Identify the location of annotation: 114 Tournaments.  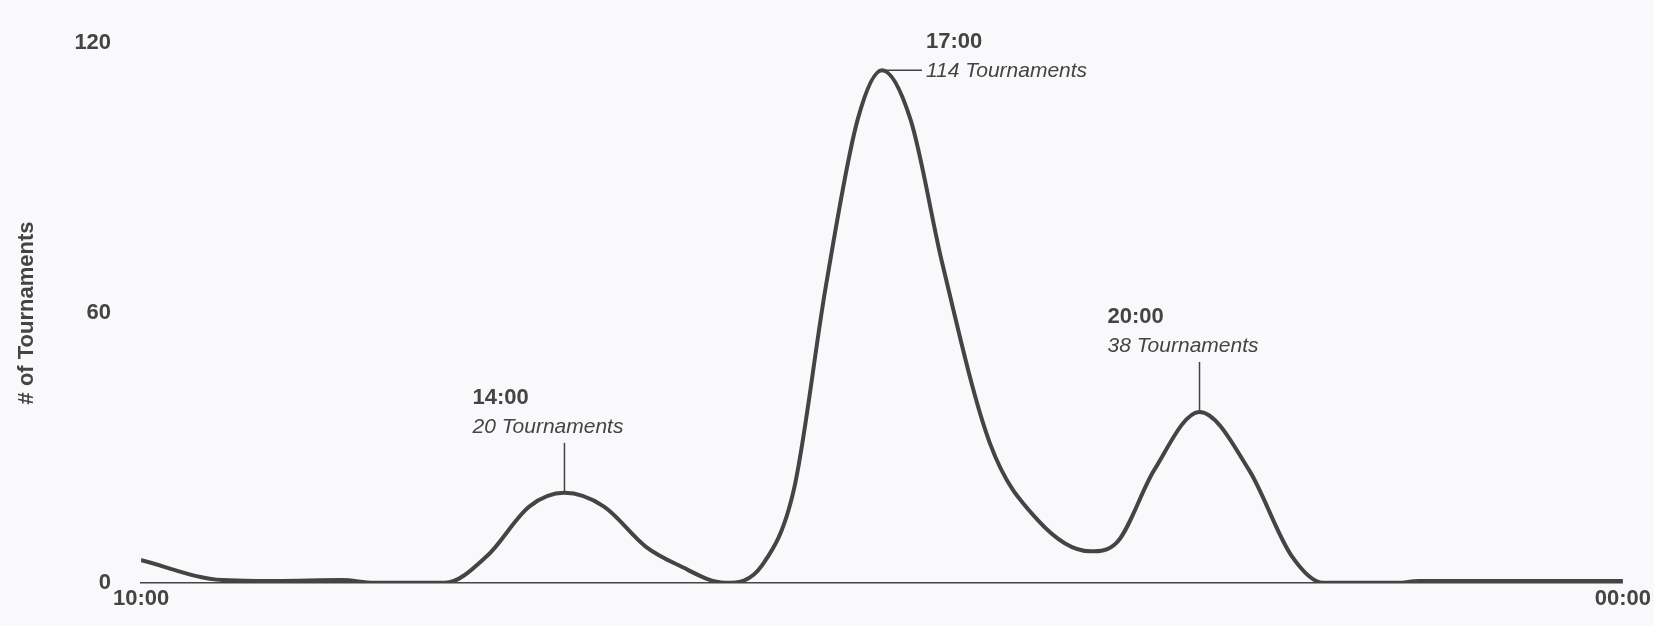
(1006, 70).